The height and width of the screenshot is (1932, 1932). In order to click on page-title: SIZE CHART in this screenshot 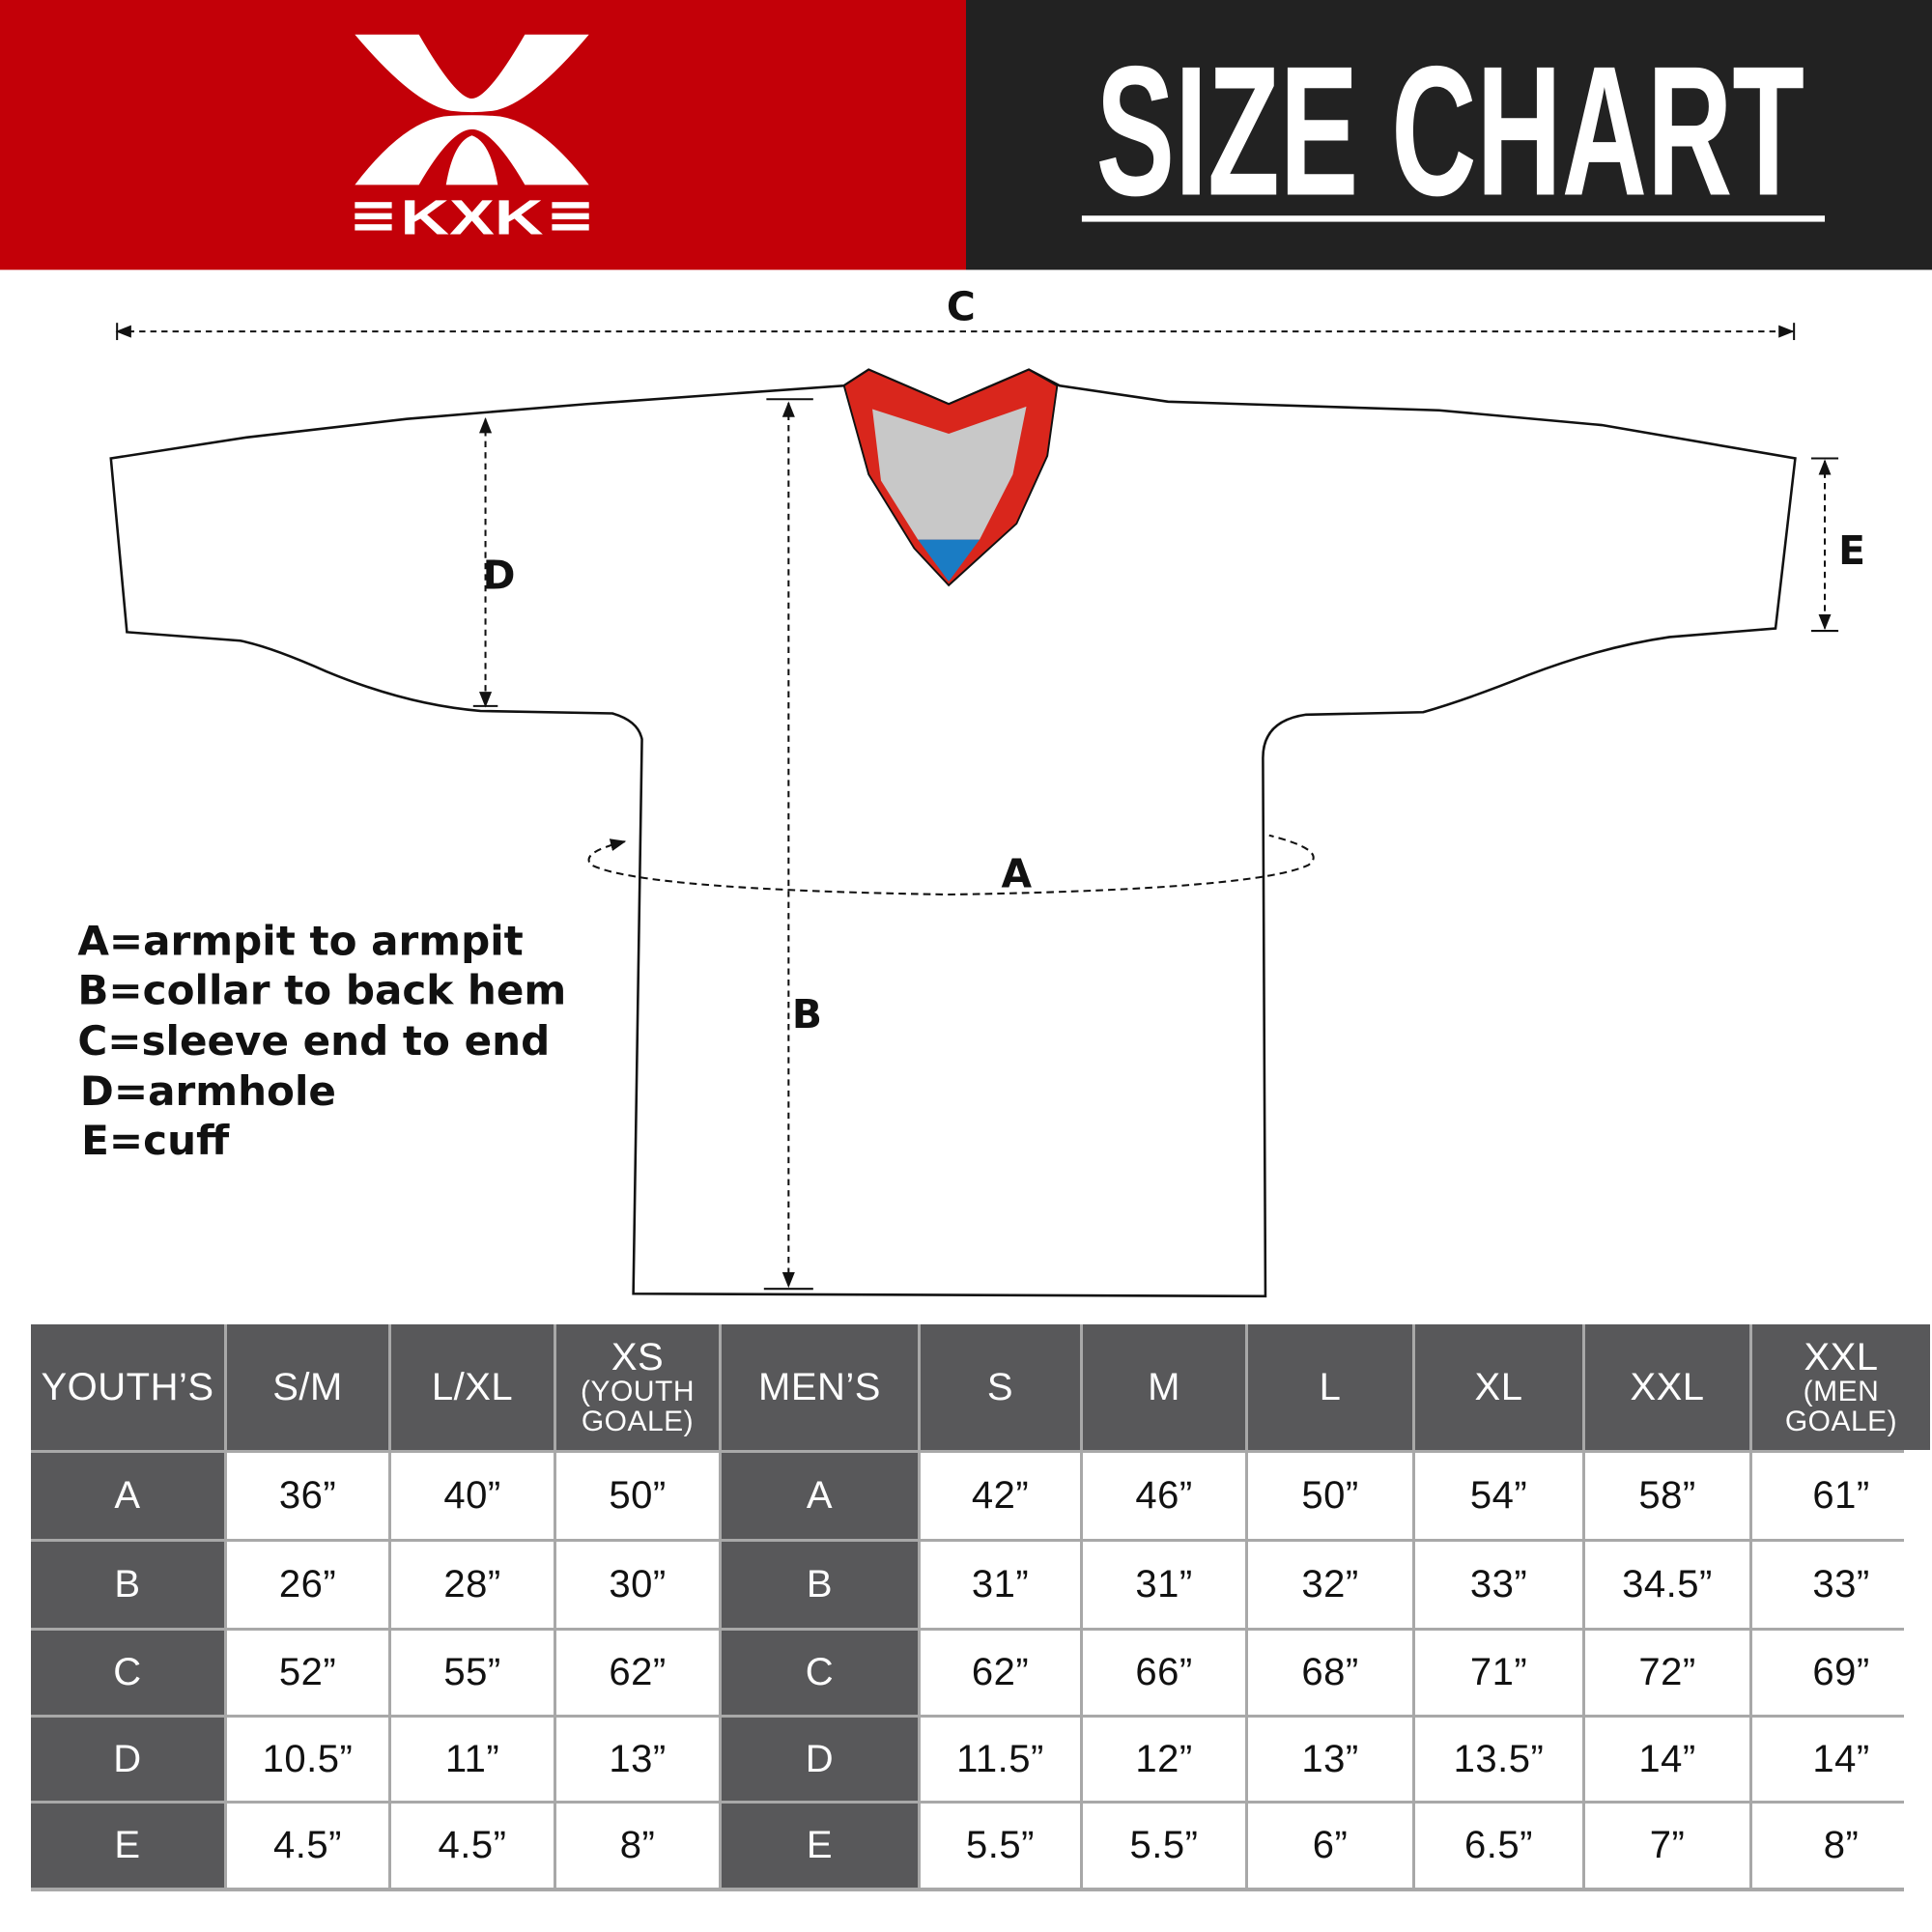, I will do `click(1450, 131)`.